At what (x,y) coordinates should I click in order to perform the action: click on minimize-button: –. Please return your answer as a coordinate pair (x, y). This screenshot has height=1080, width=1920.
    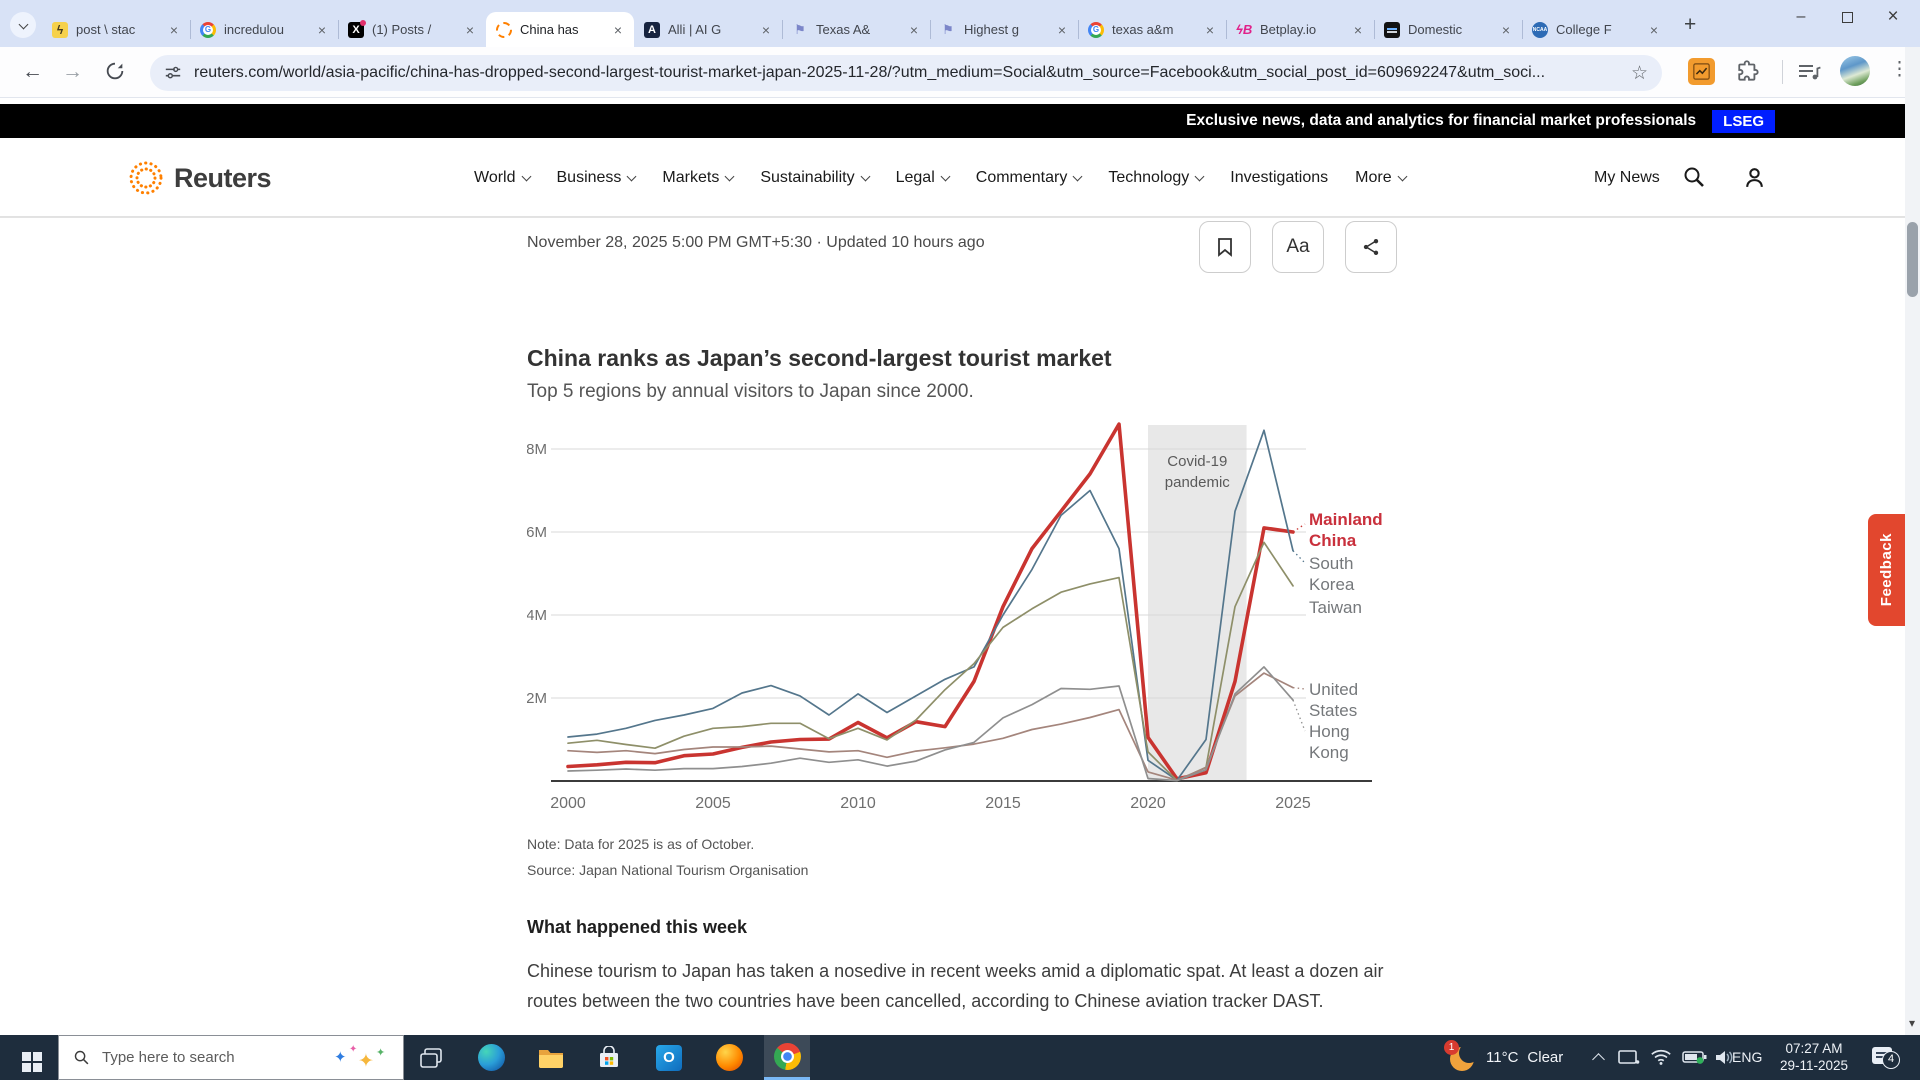
    Looking at the image, I should click on (1801, 16).